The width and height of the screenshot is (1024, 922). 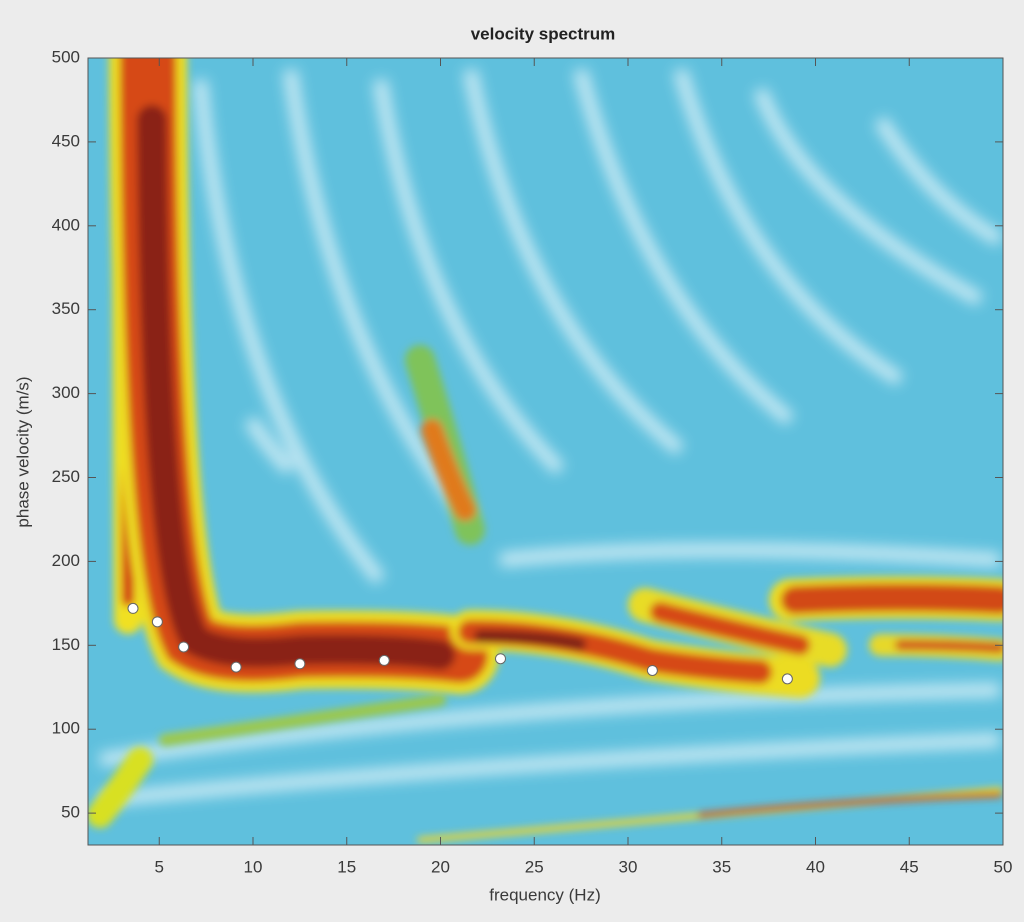 What do you see at coordinates (628, 866) in the screenshot?
I see `x-tick-label: 30` at bounding box center [628, 866].